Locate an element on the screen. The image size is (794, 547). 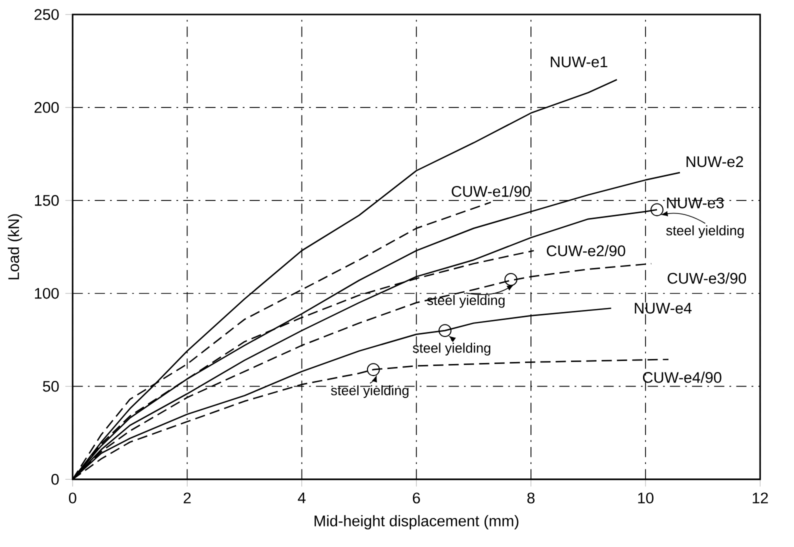
y-axis-title: Load (kN) is located at coordinates (15, 247).